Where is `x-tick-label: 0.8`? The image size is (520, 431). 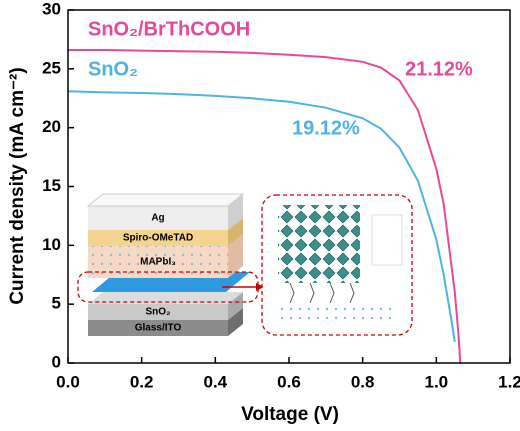
x-tick-label: 0.8 is located at coordinates (363, 381).